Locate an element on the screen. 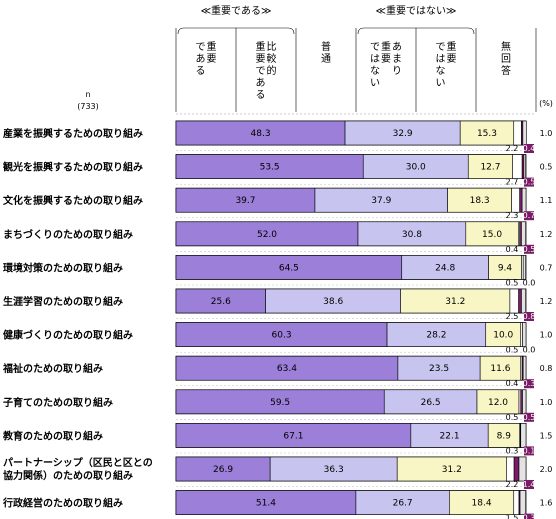 The width and height of the screenshot is (556, 519). series-header-char: 通 is located at coordinates (326, 59).